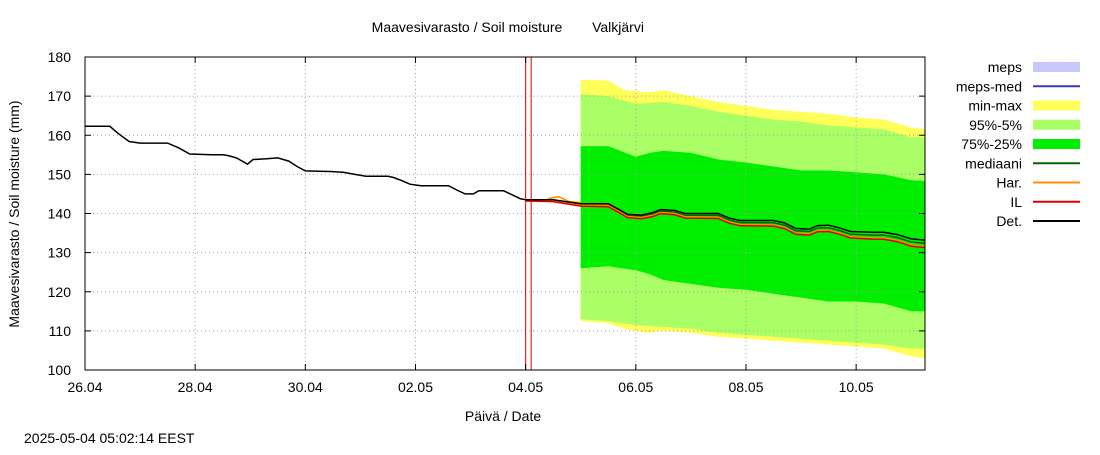 This screenshot has width=1100, height=455. I want to click on y-tick-label: 180, so click(60, 57).